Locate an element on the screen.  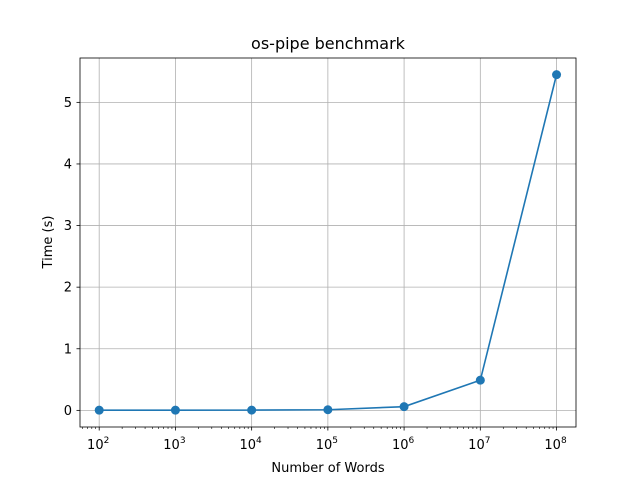
x-tick-label: 10³ is located at coordinates (174, 444).